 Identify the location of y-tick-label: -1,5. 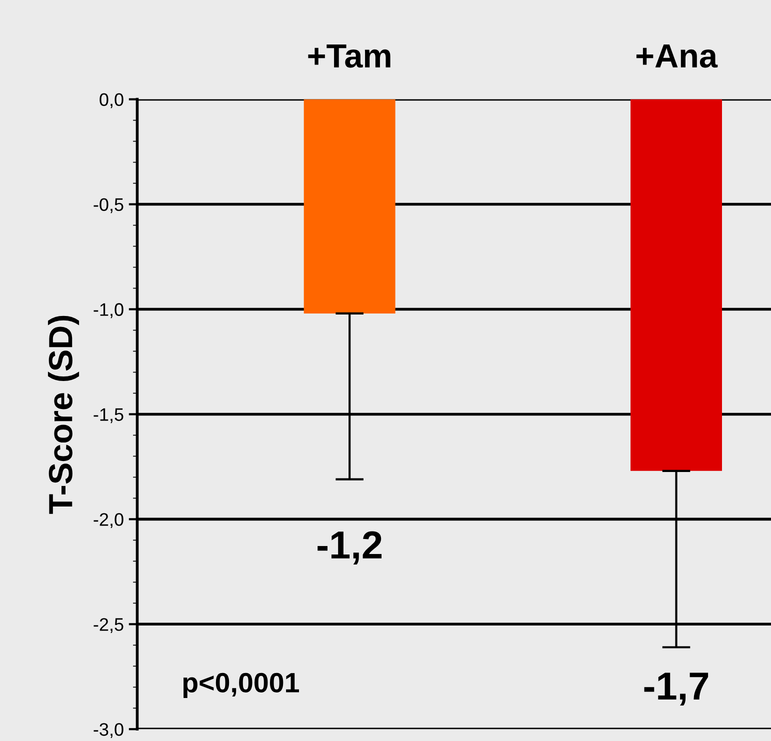
(109, 416).